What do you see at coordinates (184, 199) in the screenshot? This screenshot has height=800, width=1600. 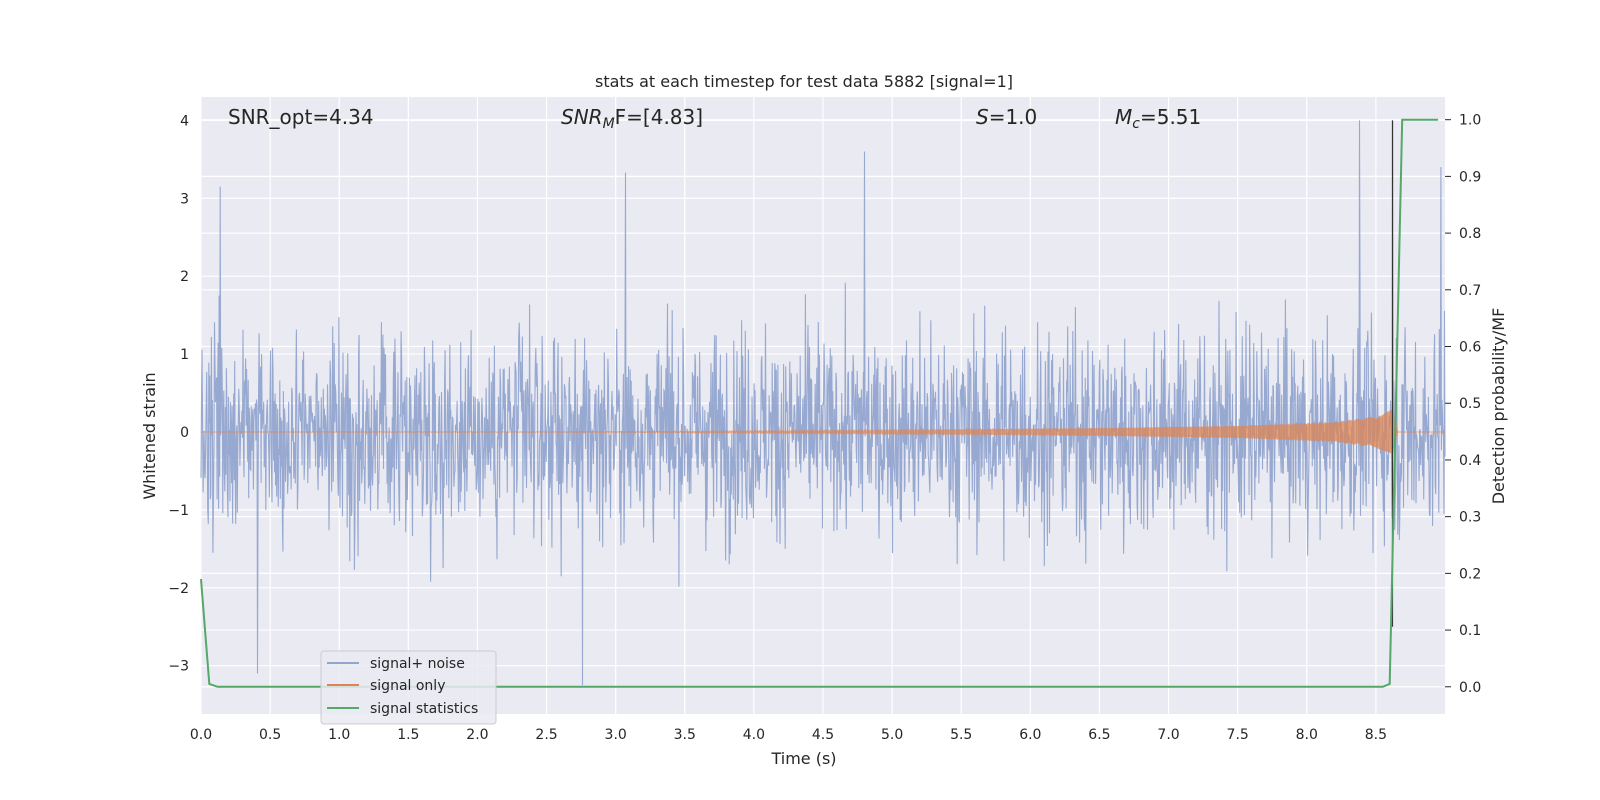 I see `y-tick-label: 3` at bounding box center [184, 199].